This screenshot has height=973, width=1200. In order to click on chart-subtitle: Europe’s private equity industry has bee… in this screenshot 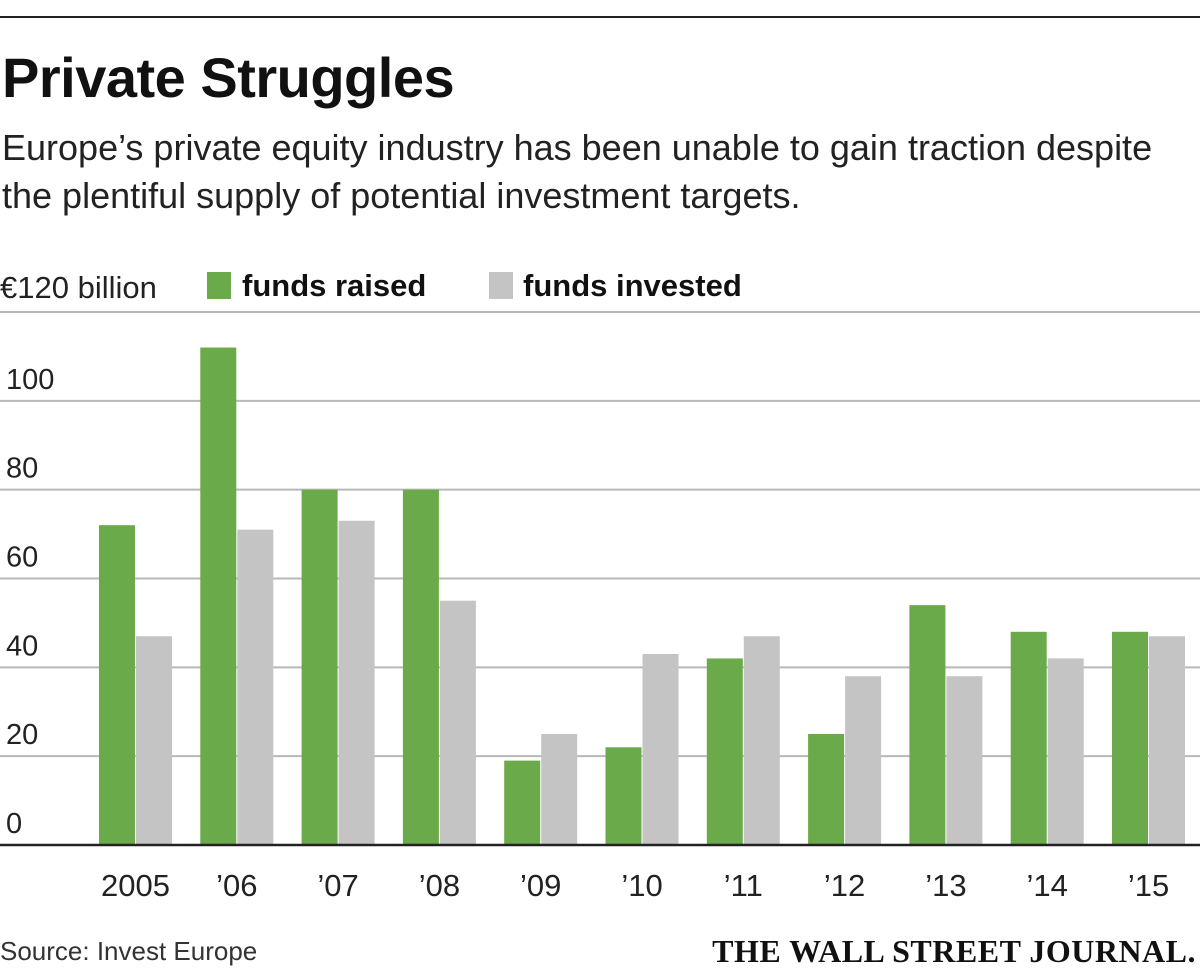, I will do `click(577, 171)`.